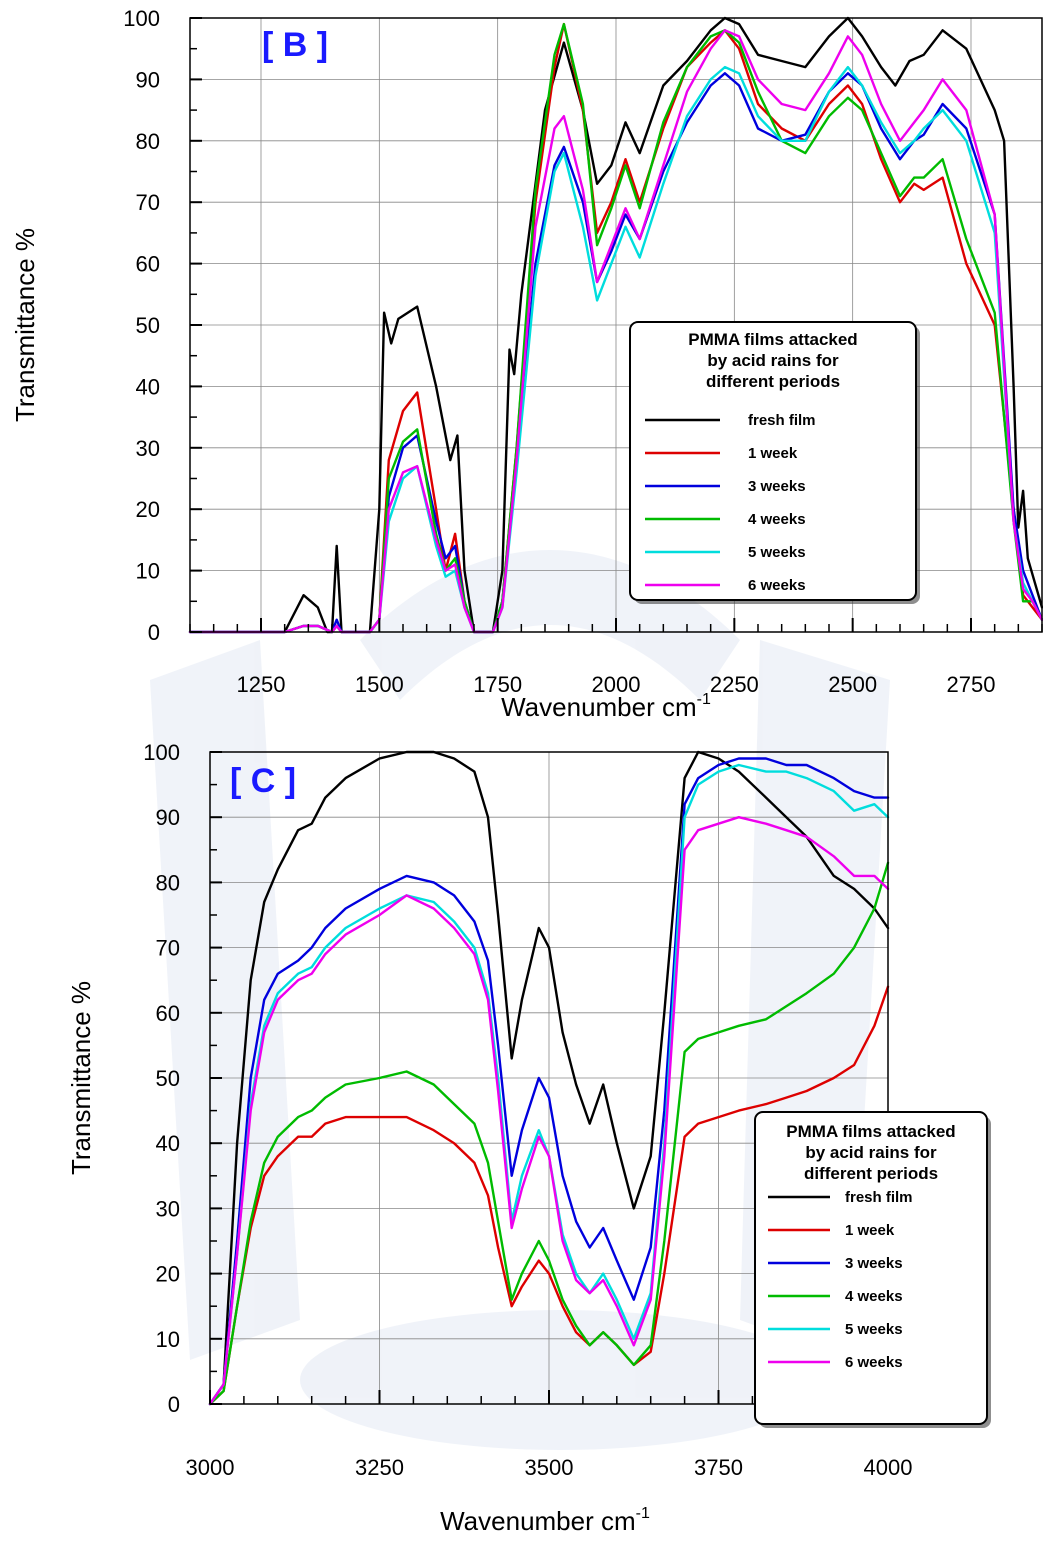 This screenshot has height=1541, width=1043. What do you see at coordinates (162, 325) in the screenshot?
I see `y-ticks-b: 0 10 20 30 40 50 60 70 80 90 100` at bounding box center [162, 325].